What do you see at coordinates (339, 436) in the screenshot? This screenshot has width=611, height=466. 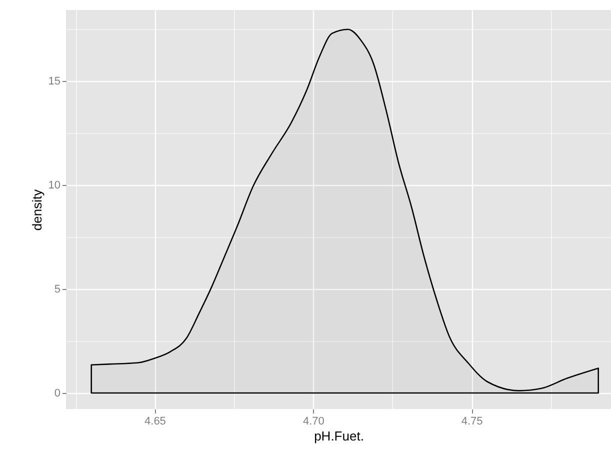 I see `x-axis-title: pH.Fuet.` at bounding box center [339, 436].